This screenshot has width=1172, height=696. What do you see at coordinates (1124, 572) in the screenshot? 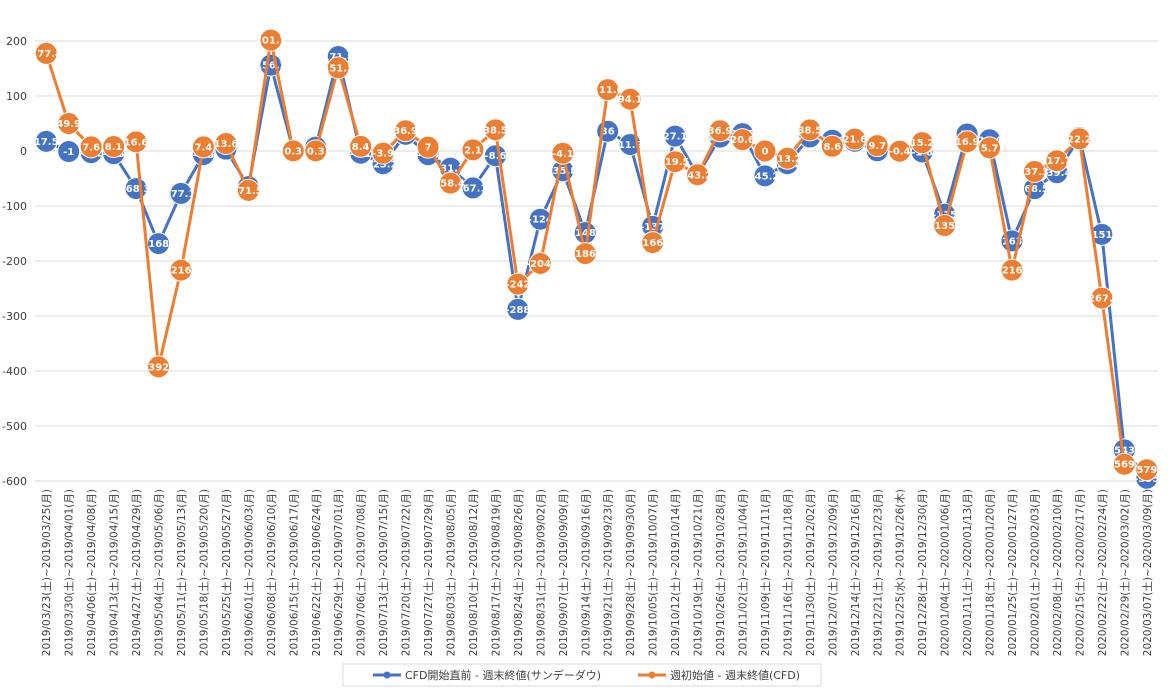
I see `x-tick-label: 2020/02/29(土)~2020/03/02(月)` at bounding box center [1124, 572].